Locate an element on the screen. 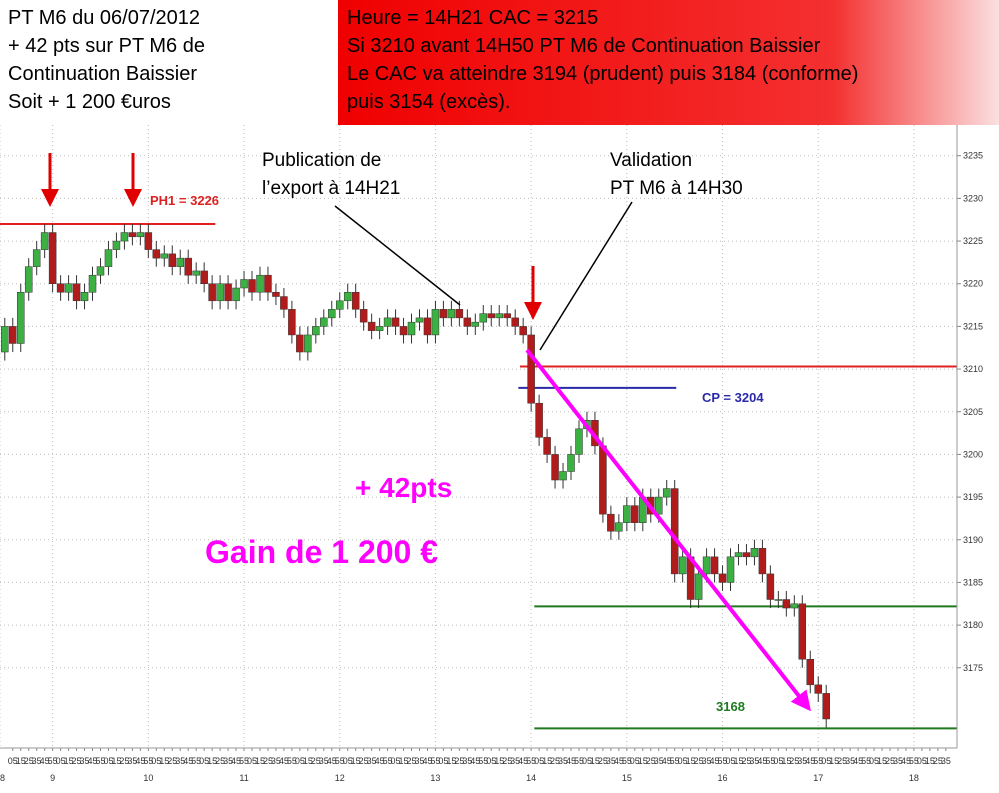  x-major-label: 16 is located at coordinates (723, 778).